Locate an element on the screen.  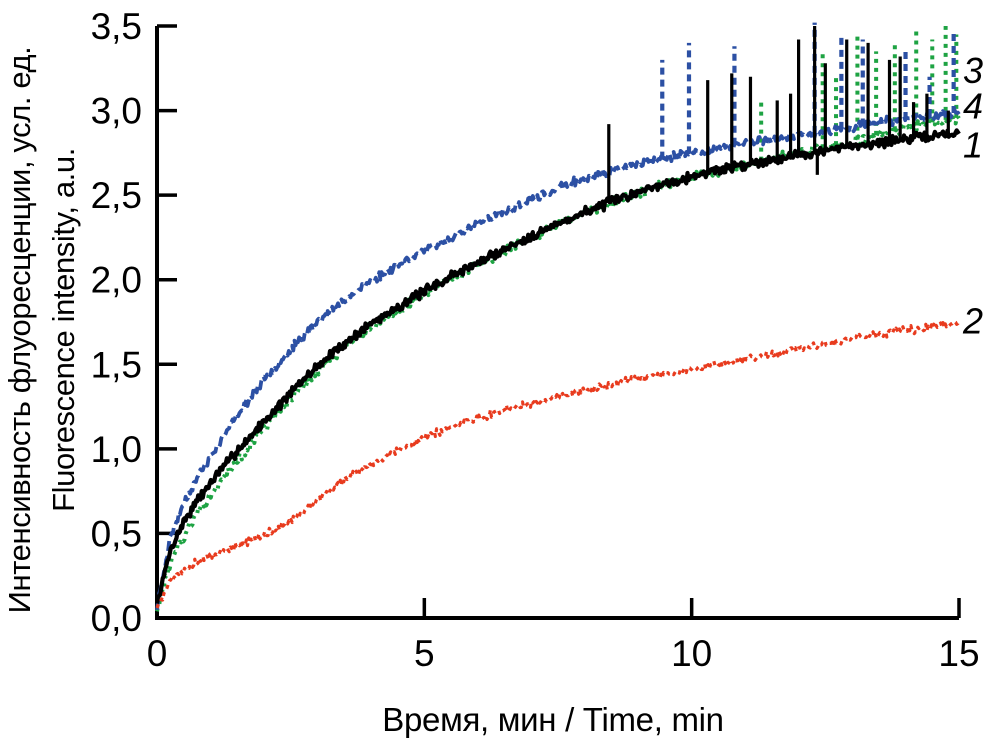
y-tick-label: 0,0 is located at coordinates (116, 618).